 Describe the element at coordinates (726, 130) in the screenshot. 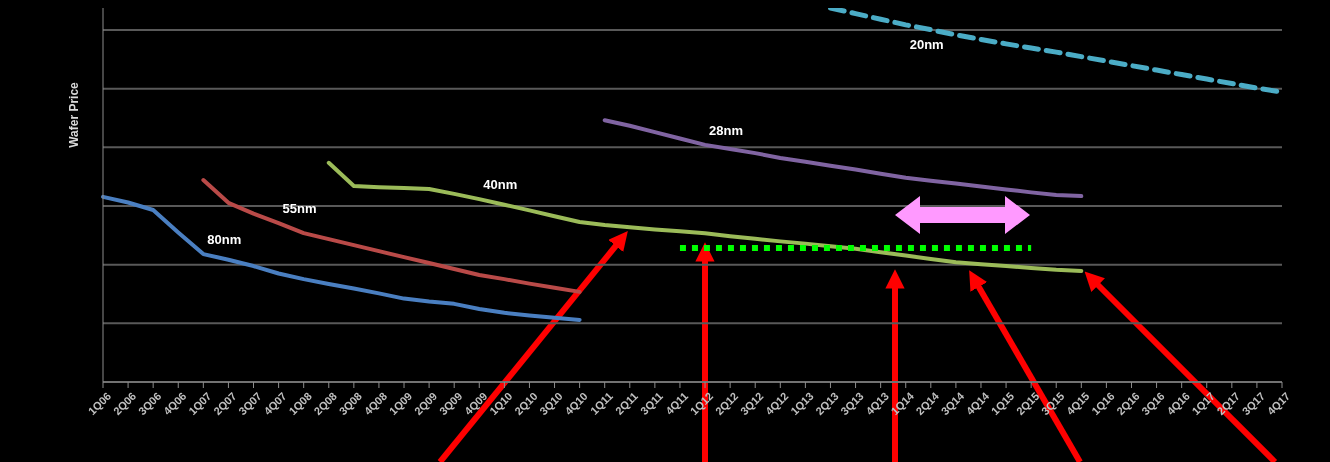

I see `series-label: 28nm` at that location.